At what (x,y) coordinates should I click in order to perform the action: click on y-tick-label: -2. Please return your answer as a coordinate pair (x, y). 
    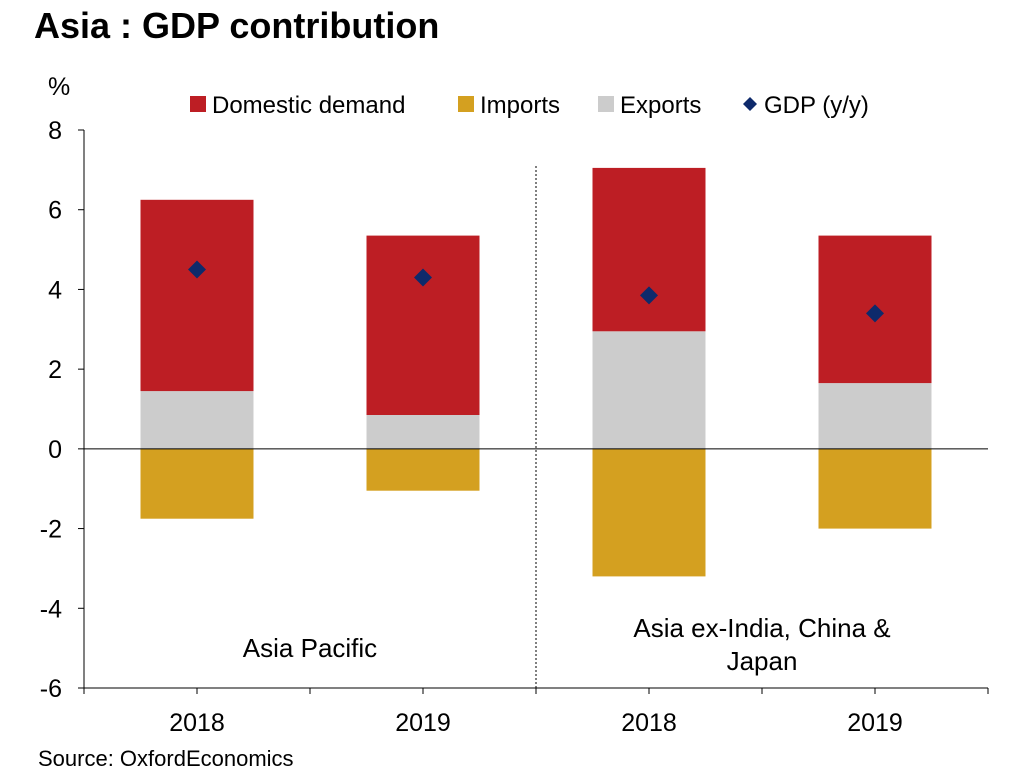
    Looking at the image, I should click on (51, 530).